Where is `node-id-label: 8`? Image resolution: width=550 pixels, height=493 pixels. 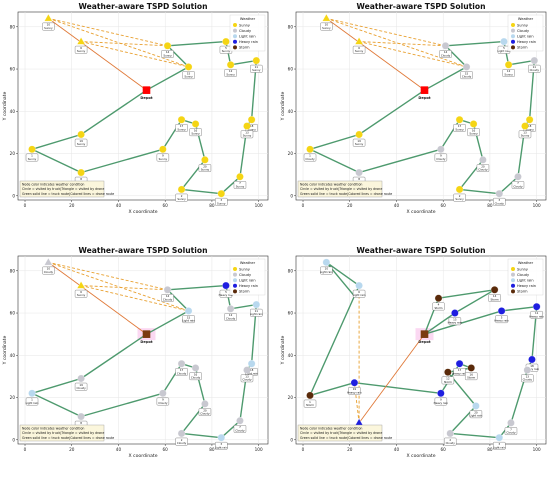 node-id-label: 8 is located at coordinates (81, 179).